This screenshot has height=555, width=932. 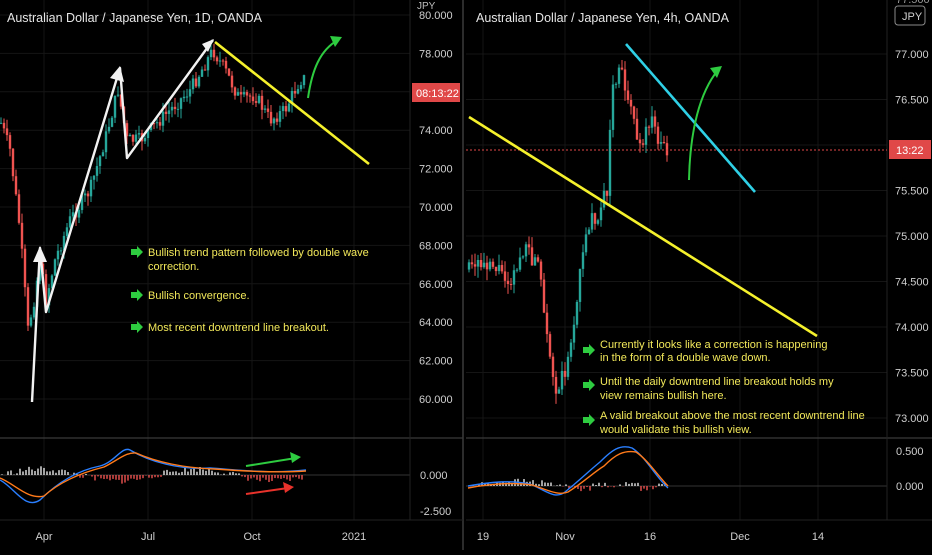 I want to click on right-time-scale: 19 Nov 16 Dec 14, so click(x=650, y=537).